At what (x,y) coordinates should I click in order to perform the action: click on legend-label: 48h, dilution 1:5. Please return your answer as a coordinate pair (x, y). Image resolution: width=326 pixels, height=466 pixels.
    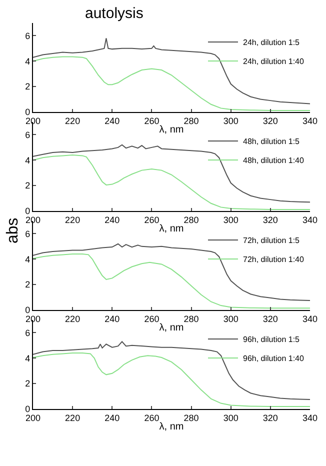
    Looking at the image, I should click on (271, 141).